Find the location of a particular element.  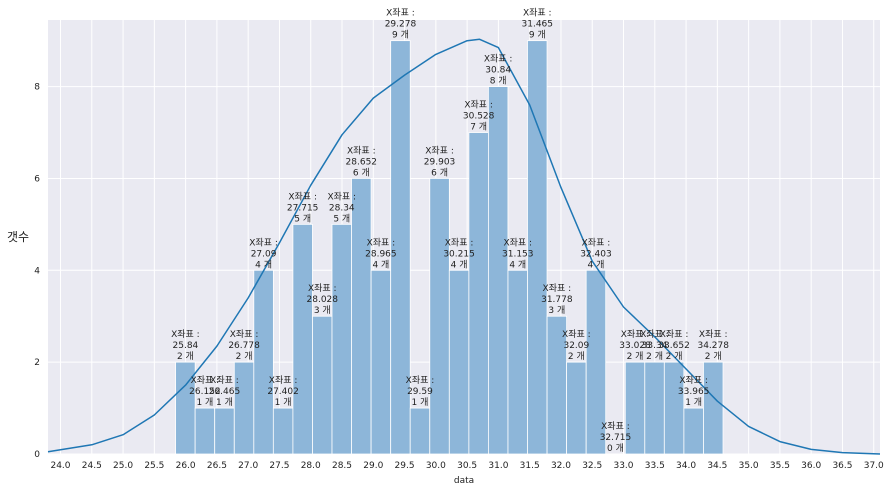

bar-data-label: 5 개 is located at coordinates (302, 218).